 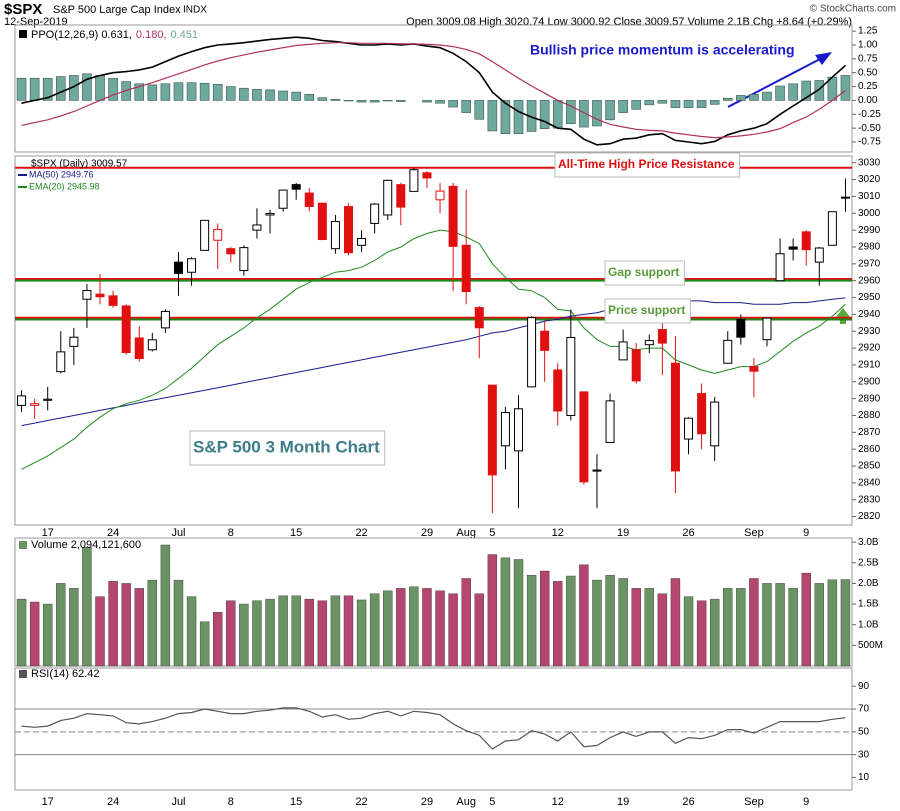 What do you see at coordinates (869, 432) in the screenshot?
I see `y-tick-label: 2870` at bounding box center [869, 432].